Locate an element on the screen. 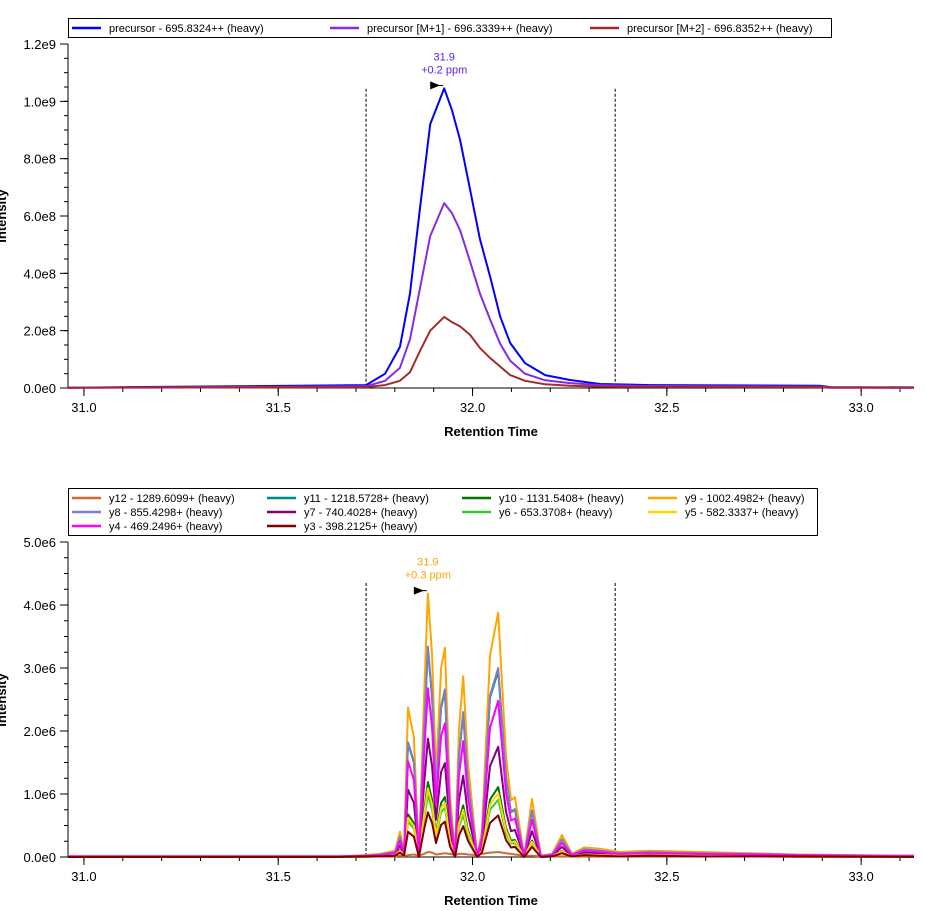  legend-item: y8 - 855.4298+ (heavy) is located at coordinates (147, 513).